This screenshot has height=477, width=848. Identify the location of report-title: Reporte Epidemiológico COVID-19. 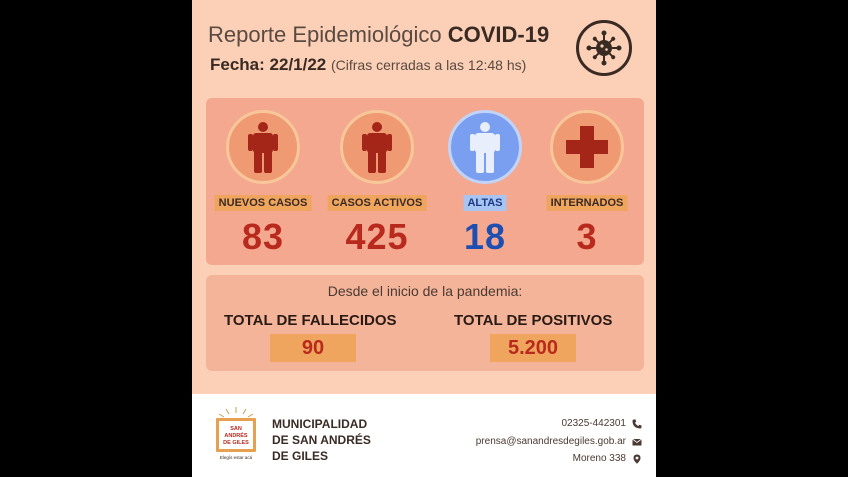
(378, 35).